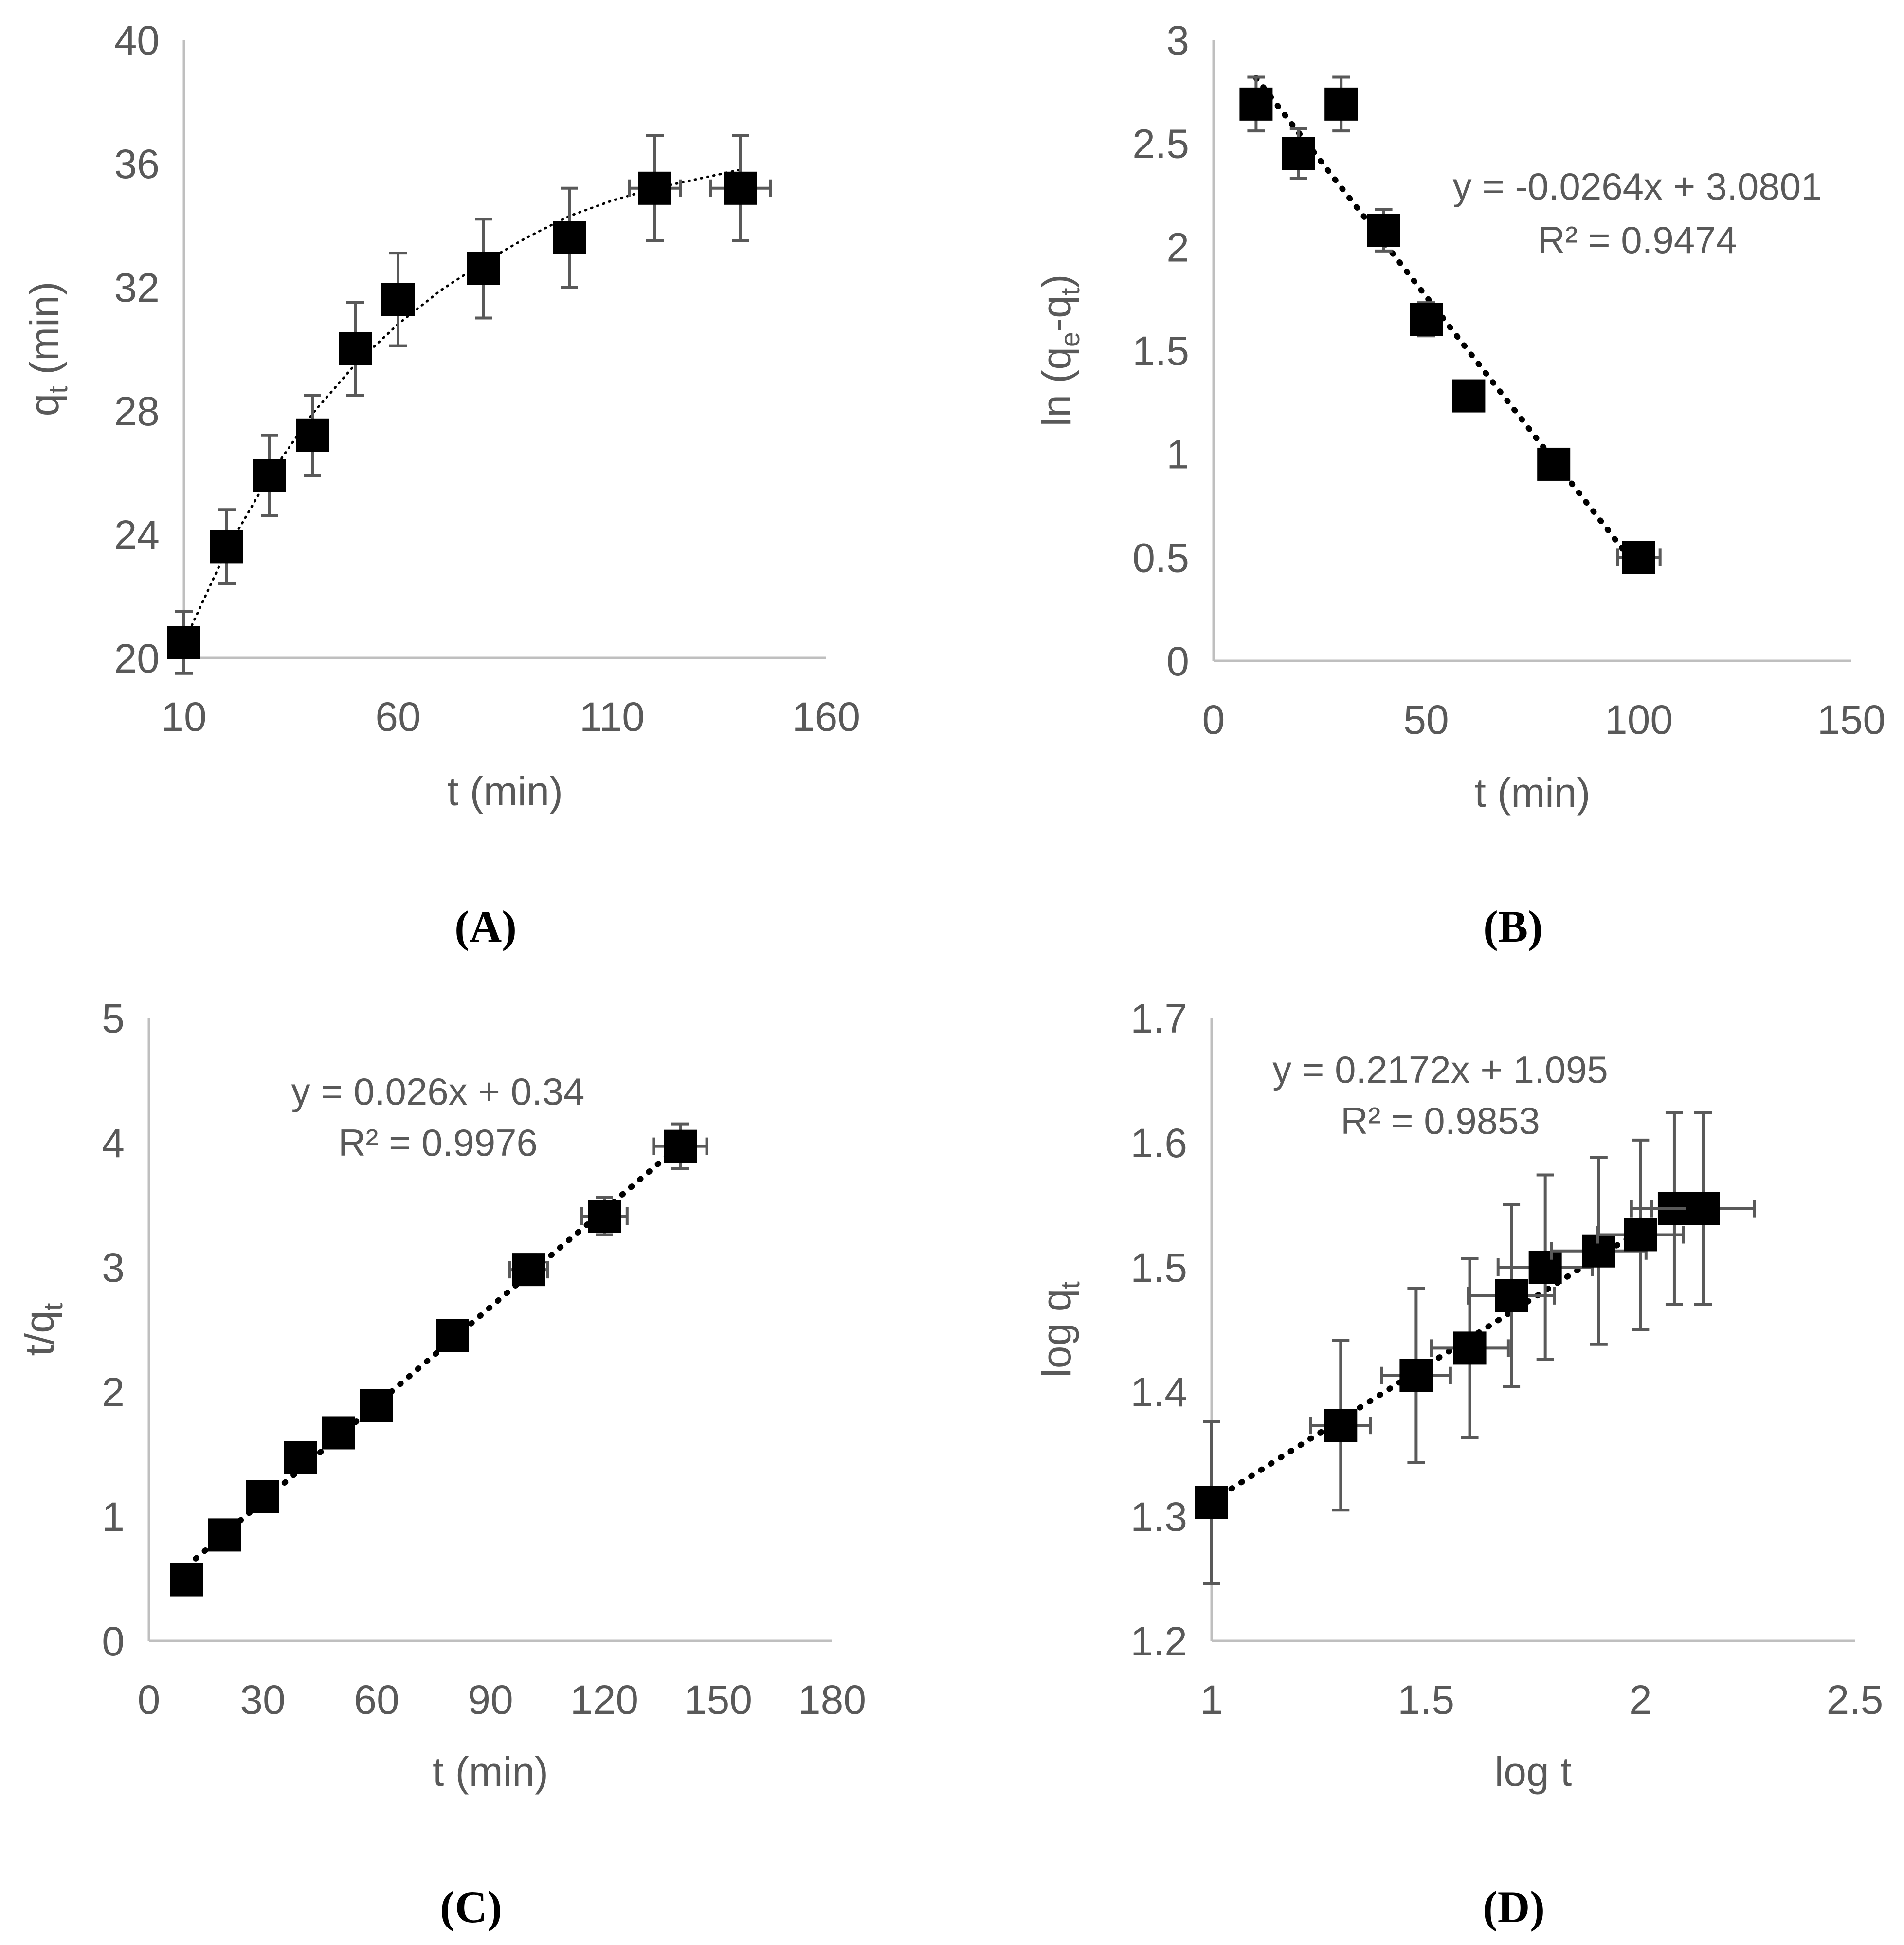 The height and width of the screenshot is (1945, 1904). Describe the element at coordinates (1159, 1392) in the screenshot. I see `y-tick-label: 1.4` at that location.